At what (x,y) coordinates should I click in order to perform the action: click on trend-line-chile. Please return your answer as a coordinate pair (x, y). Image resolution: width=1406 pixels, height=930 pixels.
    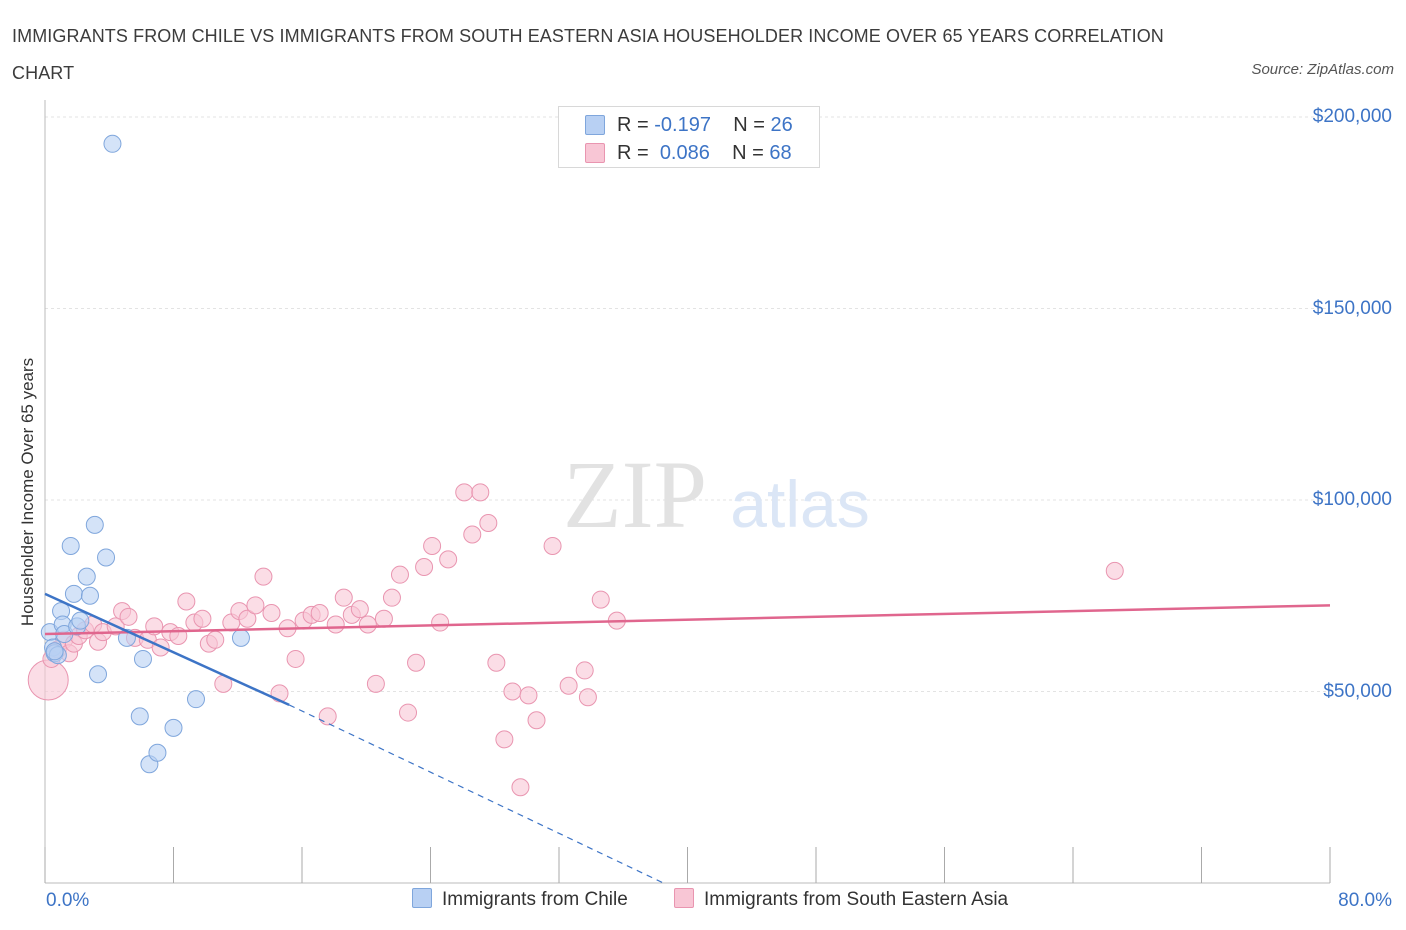
    Looking at the image, I should click on (167, 649).